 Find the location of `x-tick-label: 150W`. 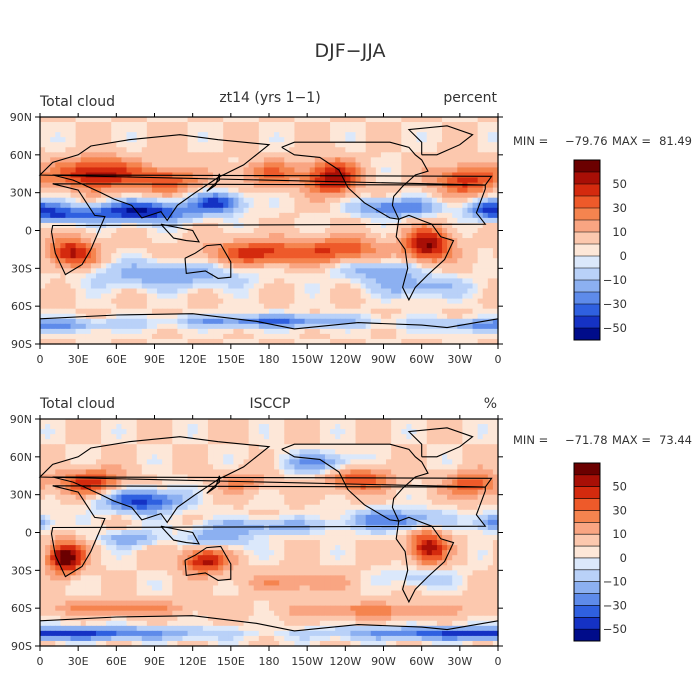

x-tick-label: 150W is located at coordinates (307, 359).